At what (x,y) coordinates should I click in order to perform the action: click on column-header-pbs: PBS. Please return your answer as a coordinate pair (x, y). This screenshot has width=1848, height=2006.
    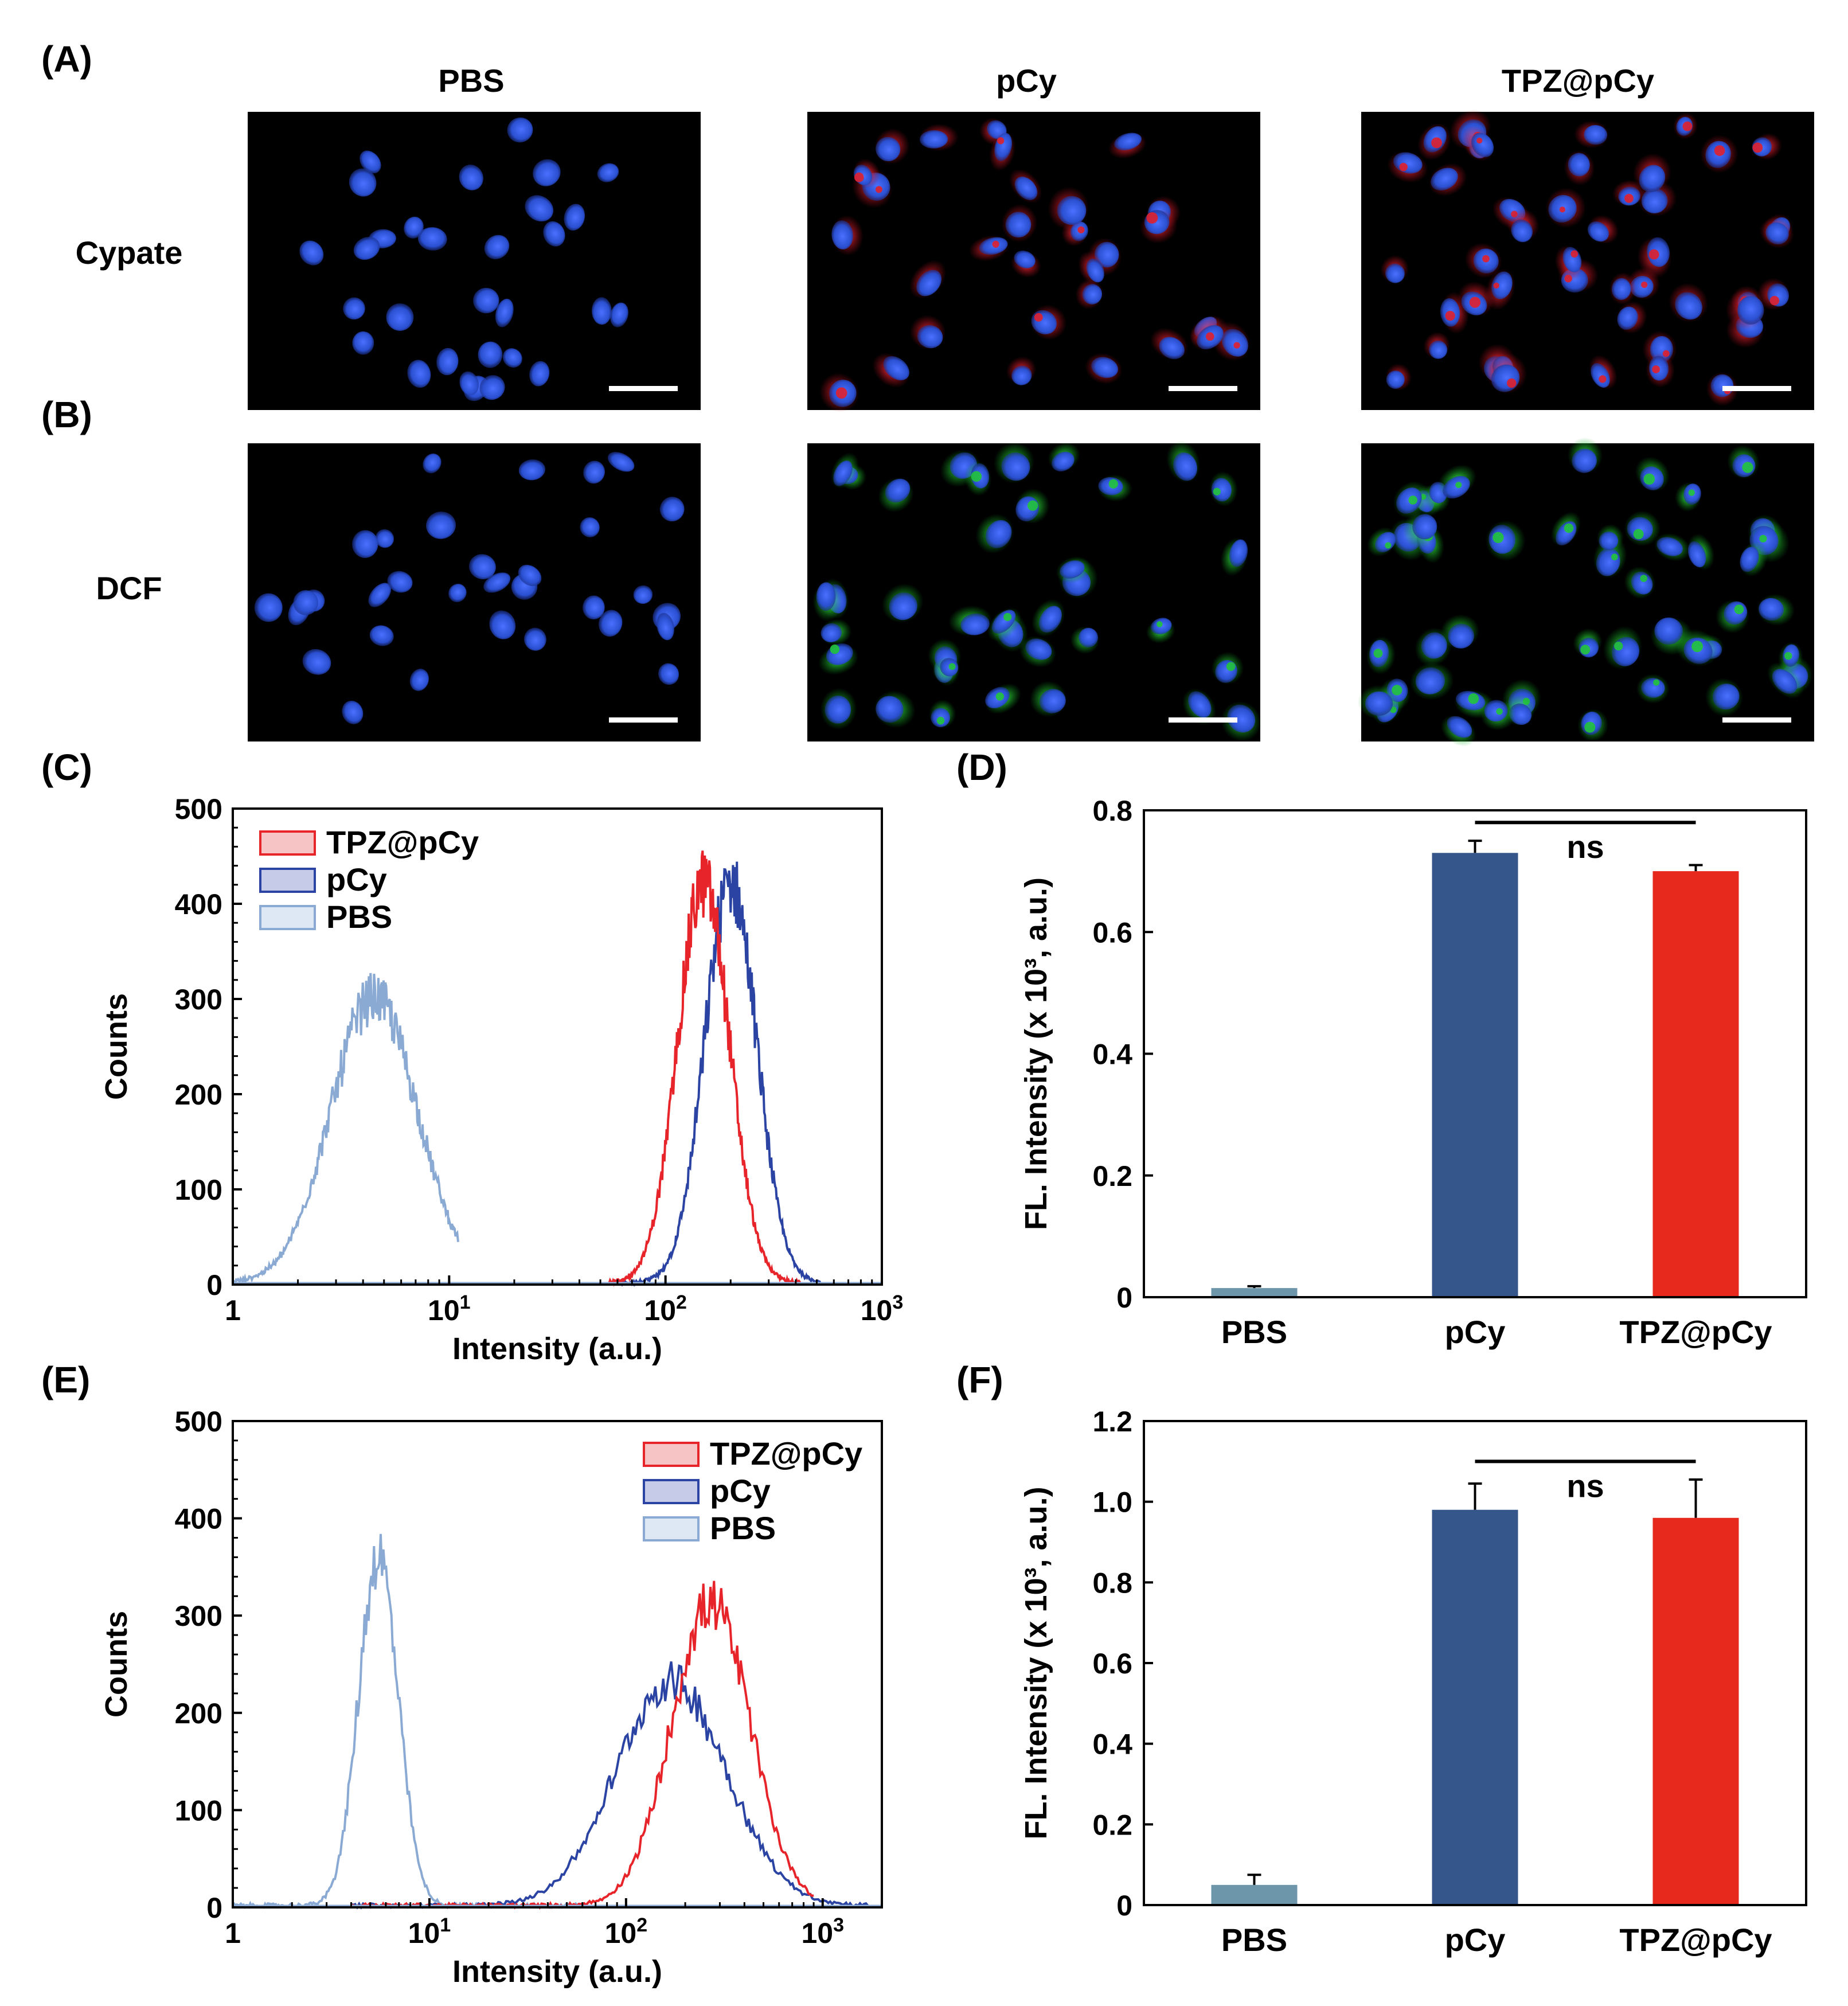
    Looking at the image, I should click on (471, 81).